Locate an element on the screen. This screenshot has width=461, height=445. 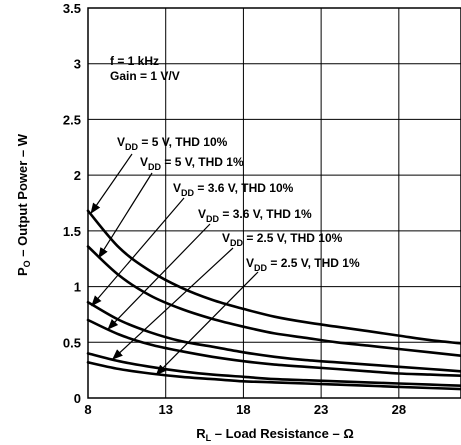
y-tick-label-3-5: 3.5 is located at coordinates (72, 8).